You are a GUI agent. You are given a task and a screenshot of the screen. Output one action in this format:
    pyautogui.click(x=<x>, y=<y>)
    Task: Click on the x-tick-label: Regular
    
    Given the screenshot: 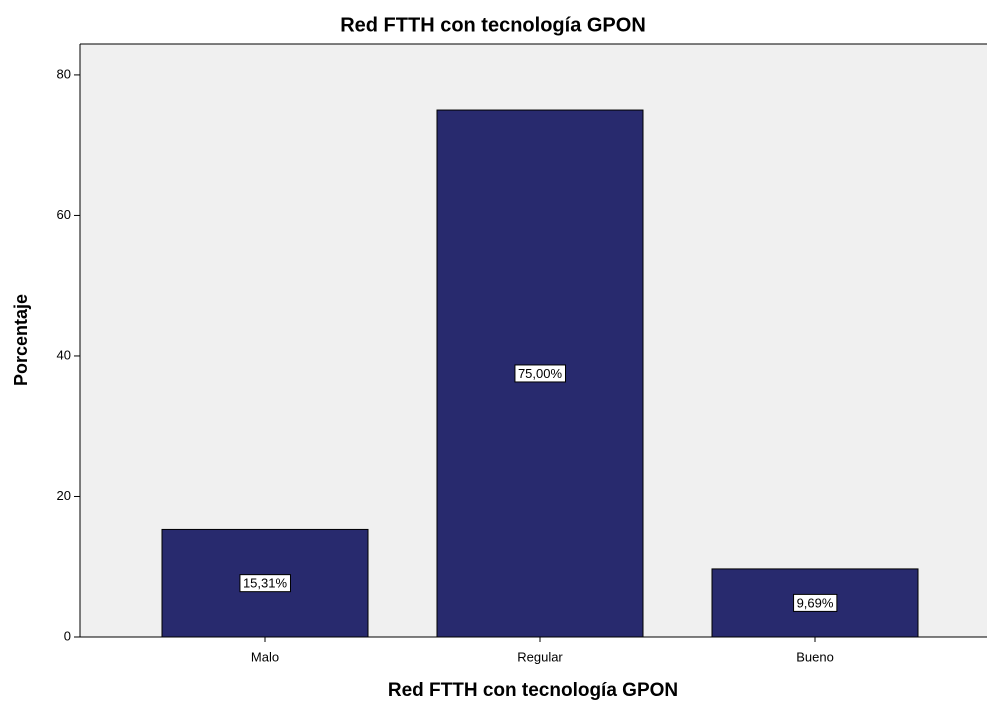 What is the action you would take?
    pyautogui.click(x=540, y=656)
    